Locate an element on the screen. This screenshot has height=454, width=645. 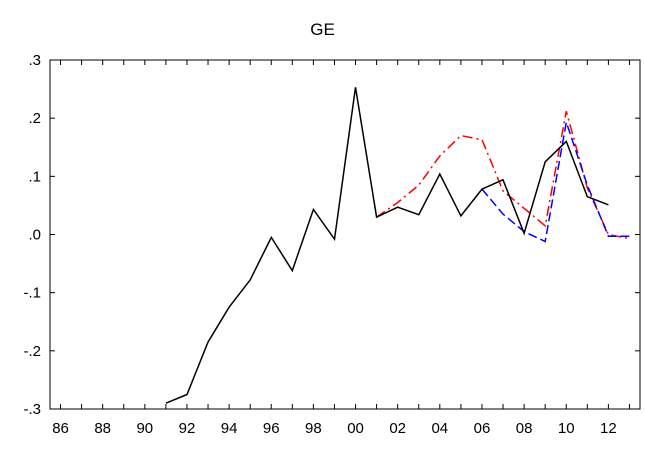
x-tick-label: 12 is located at coordinates (608, 428).